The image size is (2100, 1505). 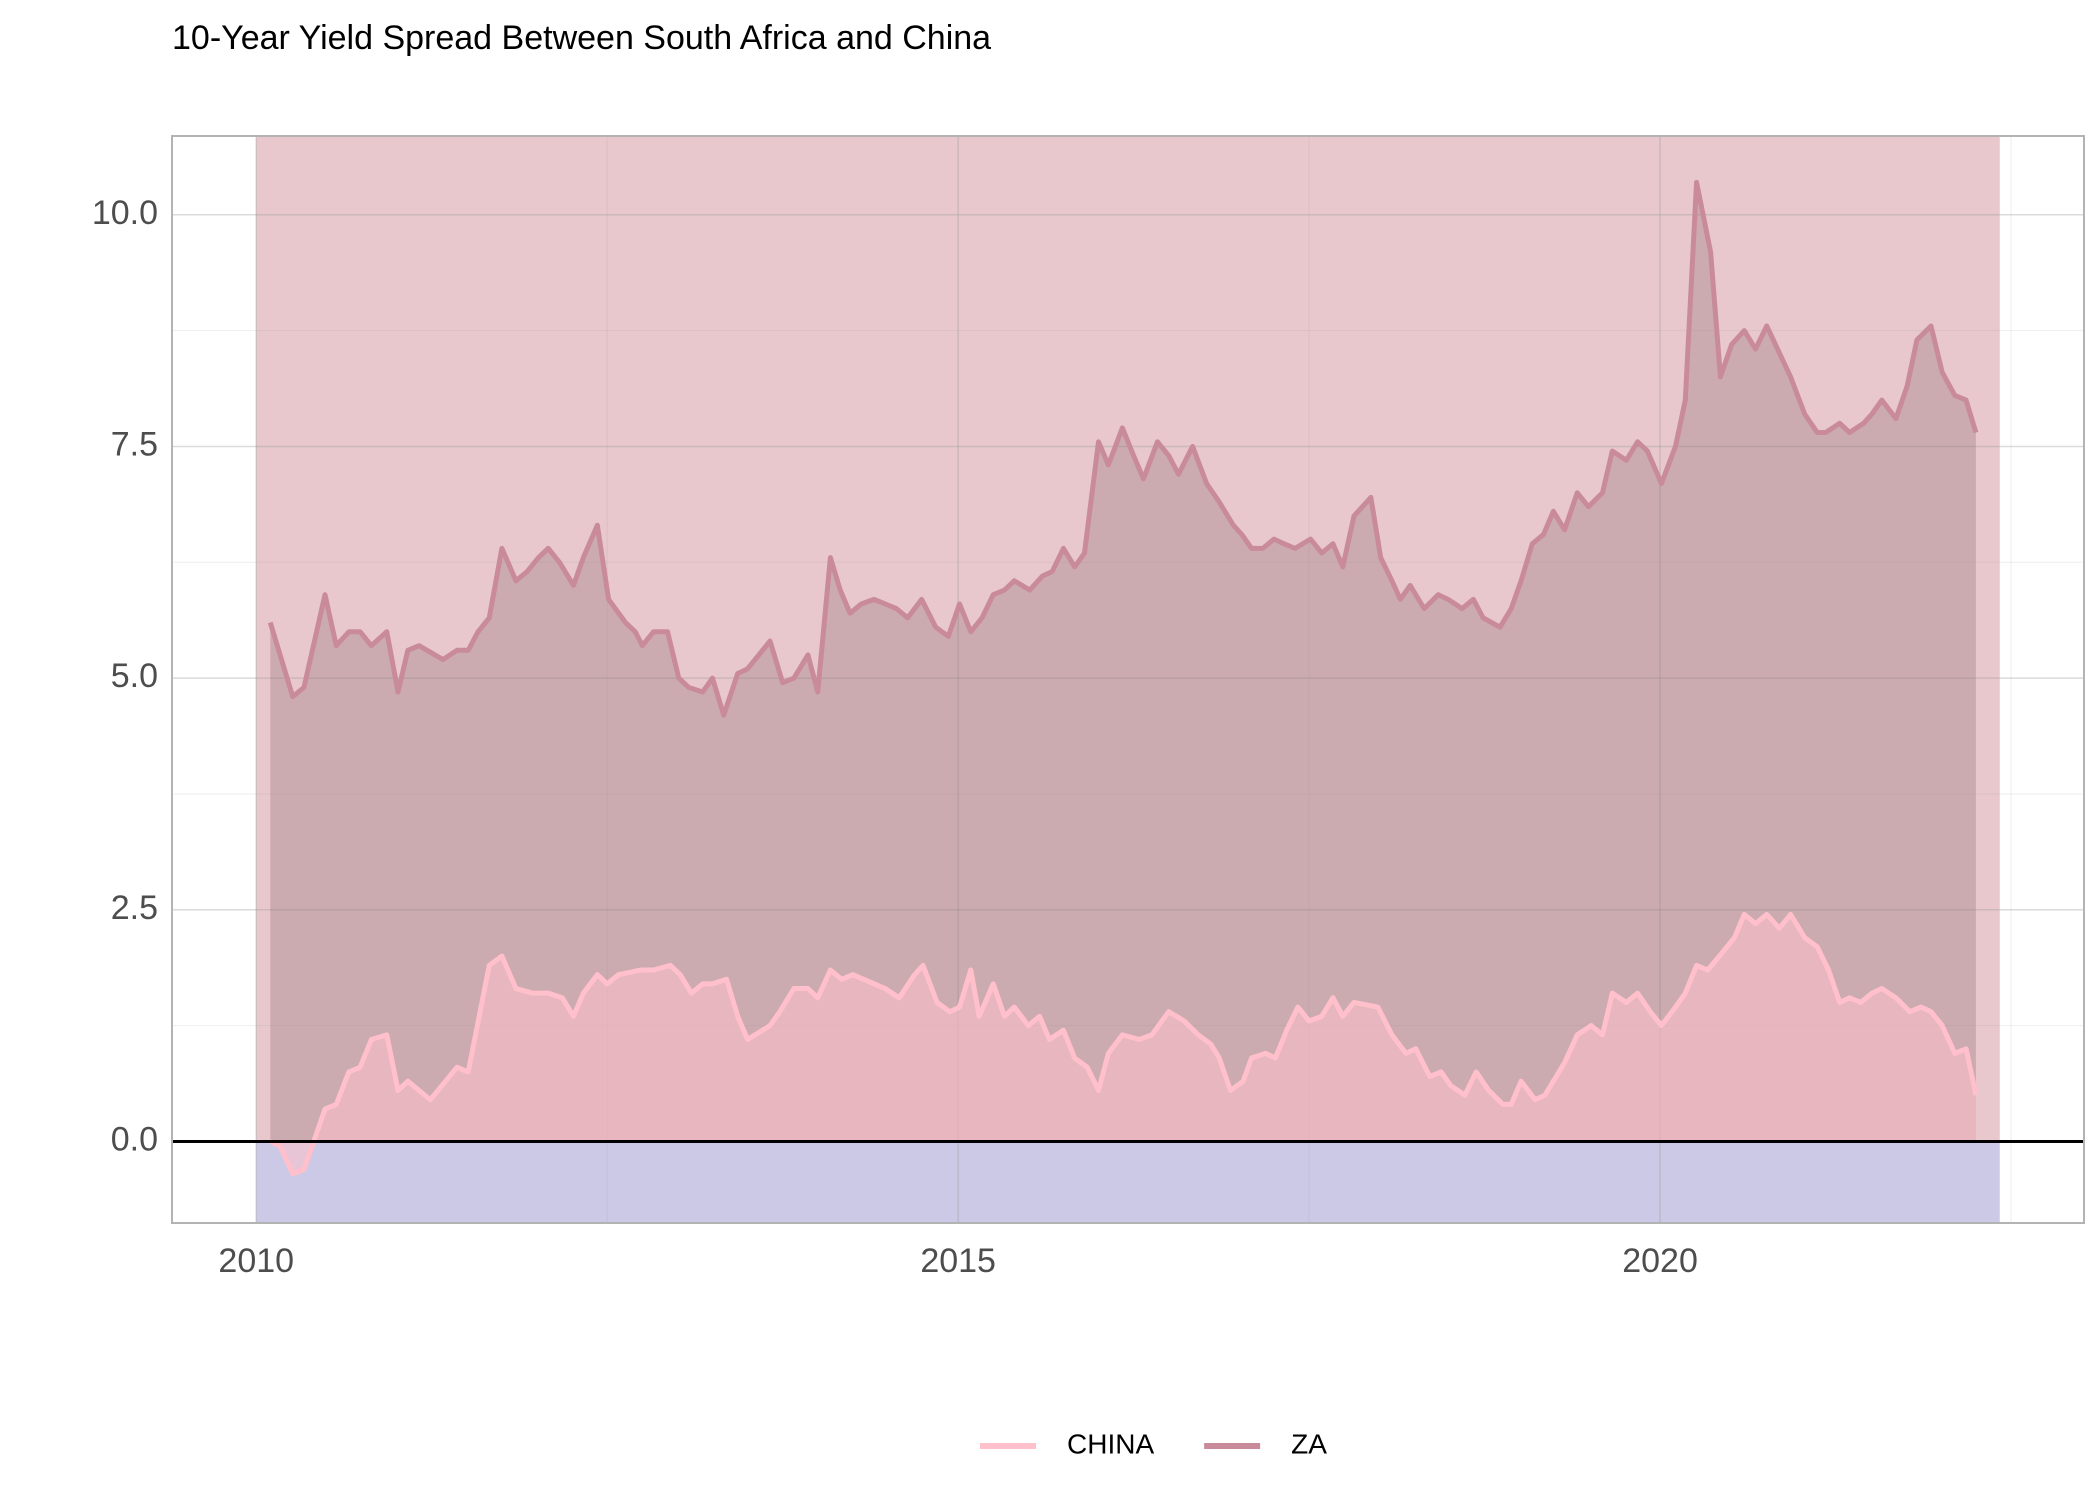 I want to click on y-tick-label: 7.5, so click(x=134, y=444).